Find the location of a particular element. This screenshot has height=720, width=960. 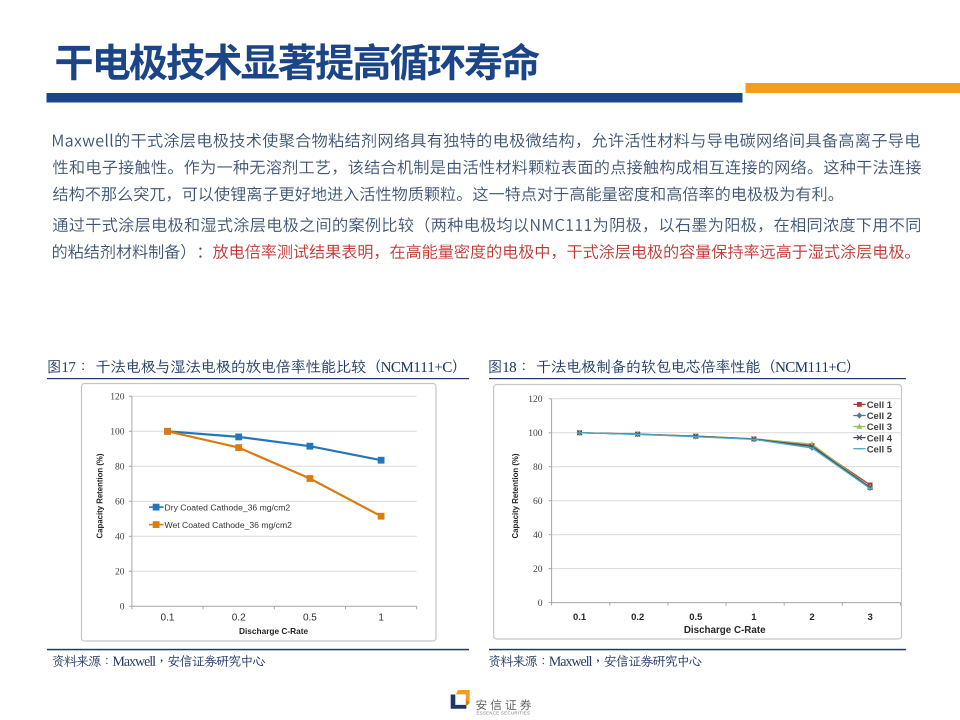

svg-text: Cell 1 is located at coordinates (880, 405).